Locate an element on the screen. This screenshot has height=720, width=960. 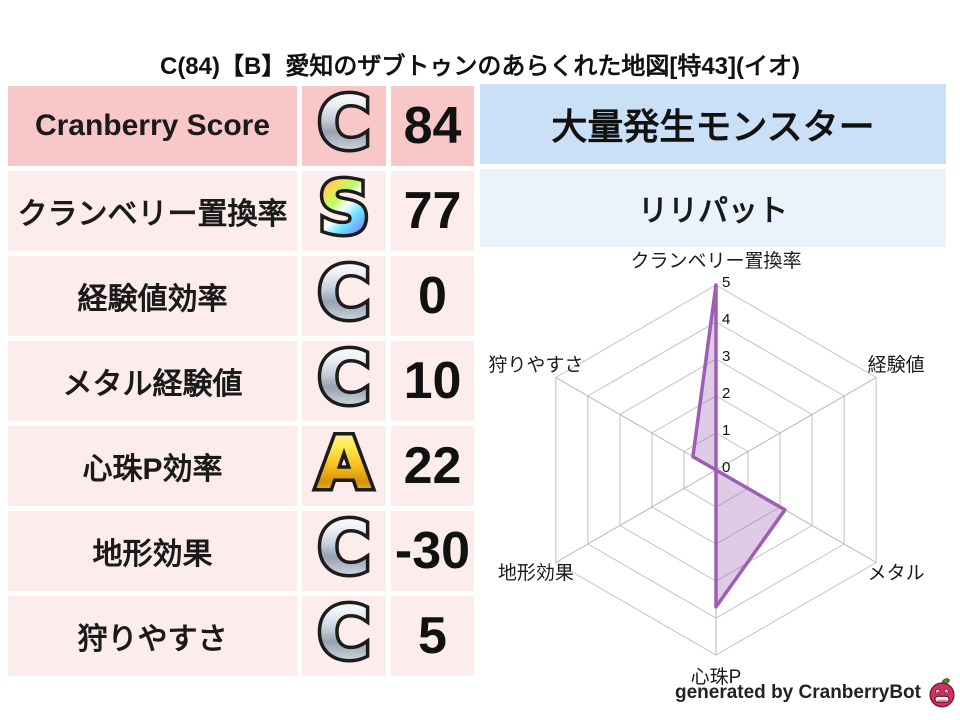
stat-label: Cranberry Score is located at coordinates (152, 126).